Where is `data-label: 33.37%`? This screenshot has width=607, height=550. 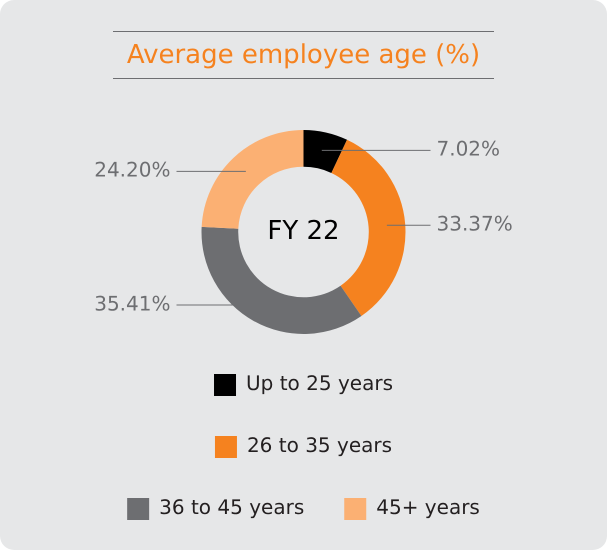 data-label: 33.37% is located at coordinates (474, 223).